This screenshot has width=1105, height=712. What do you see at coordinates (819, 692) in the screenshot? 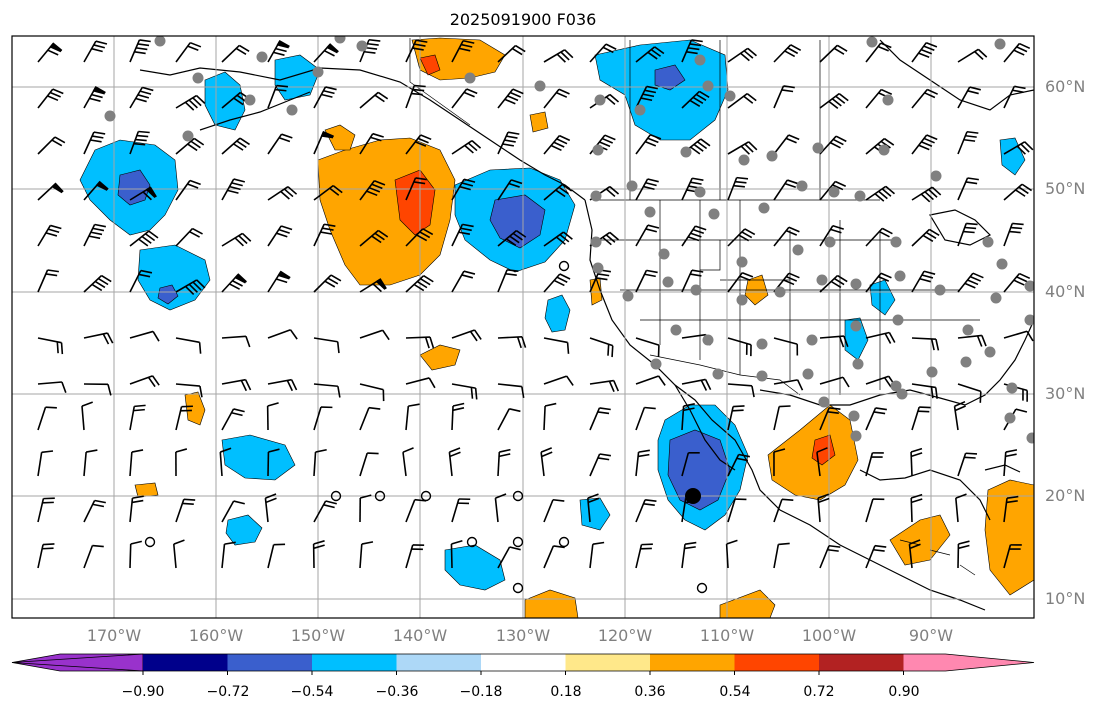
I see `colorbar-label-072: 0.72` at bounding box center [819, 692].